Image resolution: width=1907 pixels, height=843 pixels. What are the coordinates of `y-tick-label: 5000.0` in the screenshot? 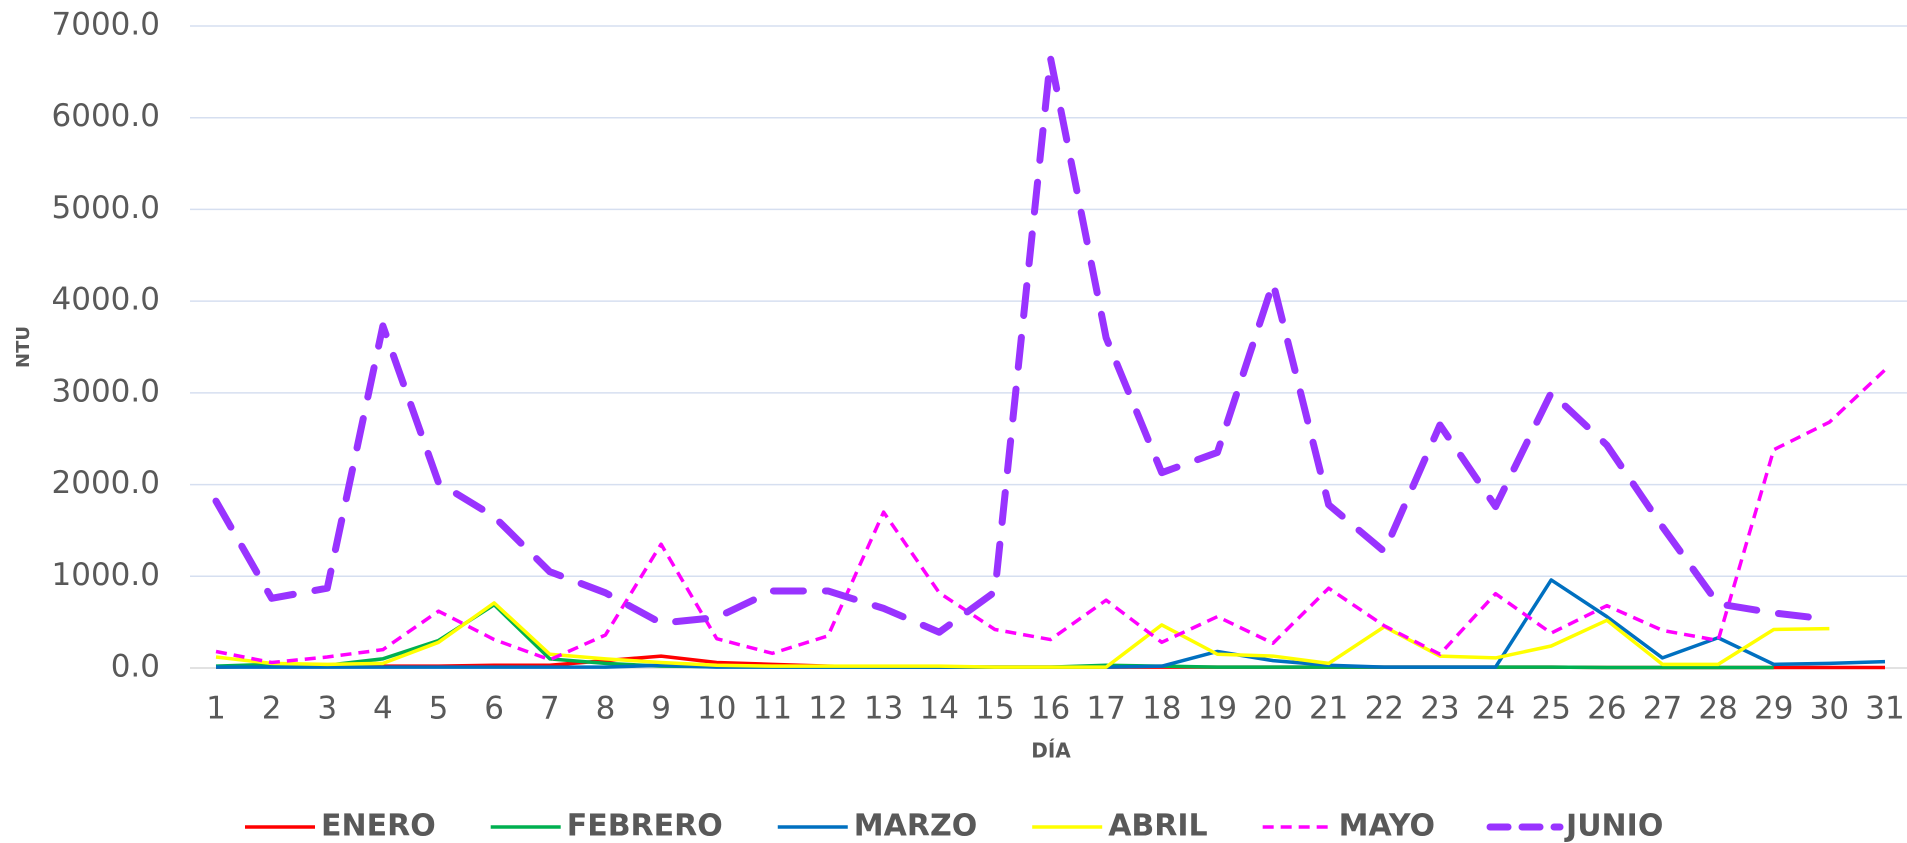 It's located at (106, 208).